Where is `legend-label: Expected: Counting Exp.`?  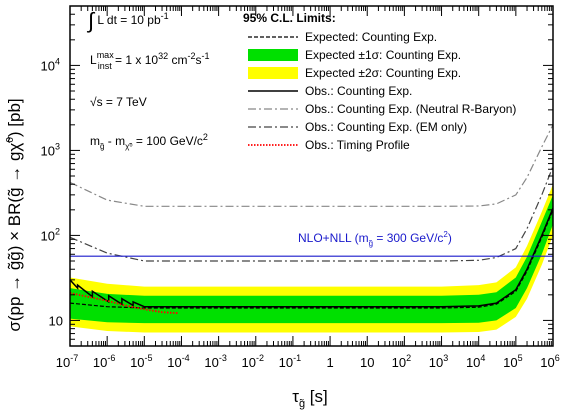 legend-label: Expected: Counting Exp. is located at coordinates (371, 37).